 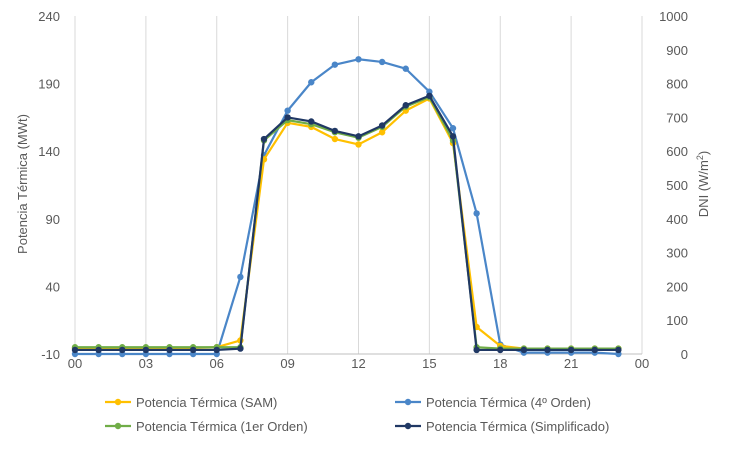 I want to click on y-right-tick-label: 400, so click(x=677, y=219).